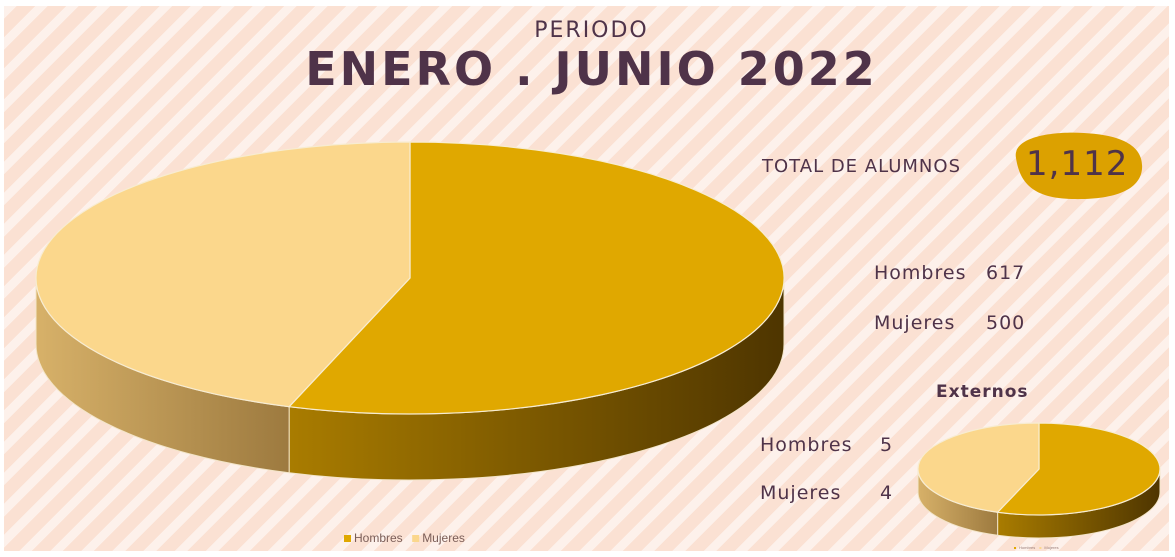 This screenshot has width=1175, height=557. I want to click on externos-pie-chart, so click(1039, 480).